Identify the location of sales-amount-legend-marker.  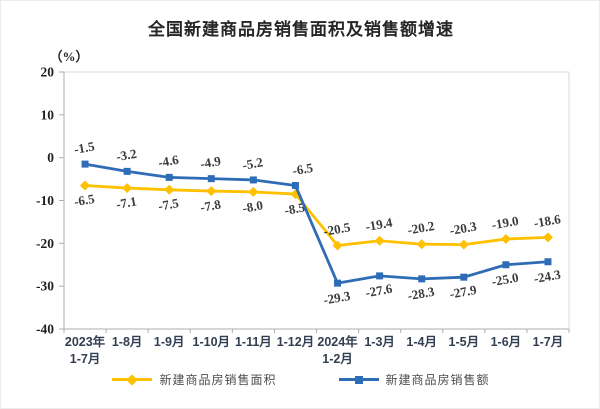
(358, 379).